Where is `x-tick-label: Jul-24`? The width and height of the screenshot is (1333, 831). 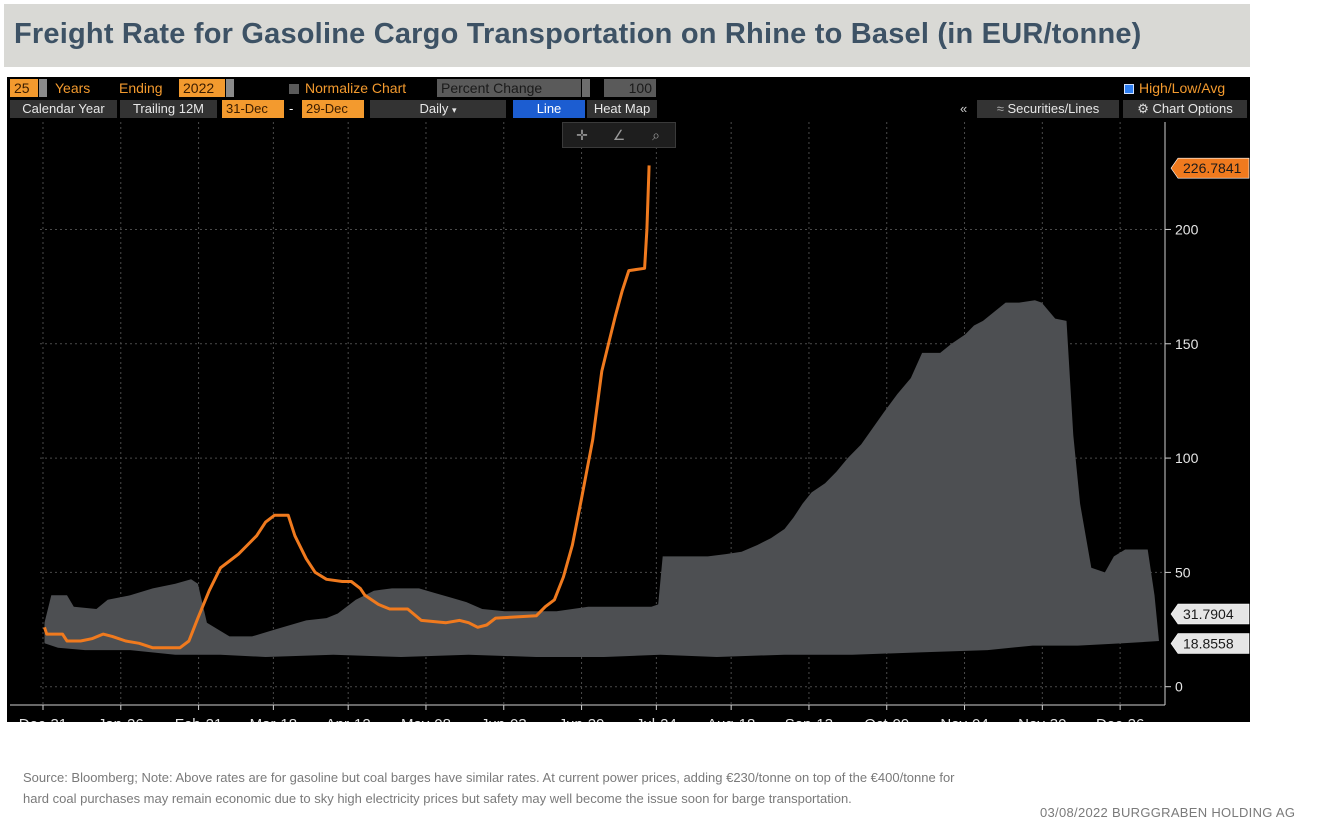 x-tick-label: Jul-24 is located at coordinates (656, 719).